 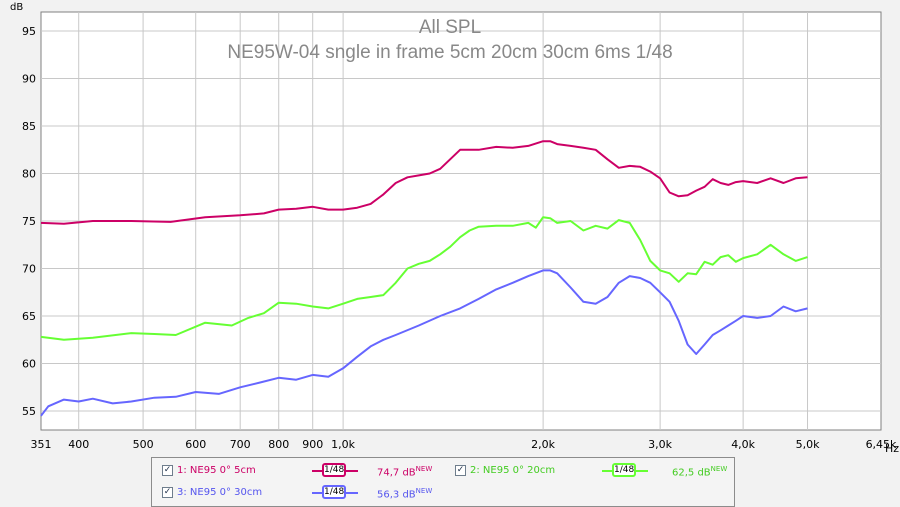 I want to click on legend-checkbox-3: ✓, so click(x=167, y=492).